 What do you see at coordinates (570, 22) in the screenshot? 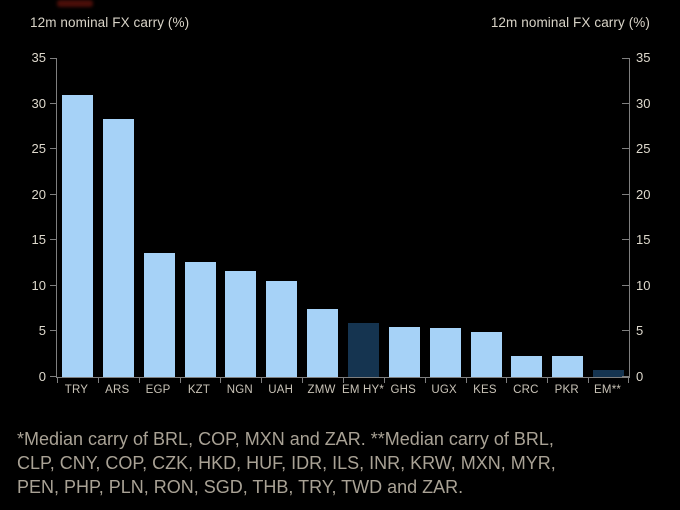
I see `chart-title-right: 12m nominal FX carry (%)` at bounding box center [570, 22].